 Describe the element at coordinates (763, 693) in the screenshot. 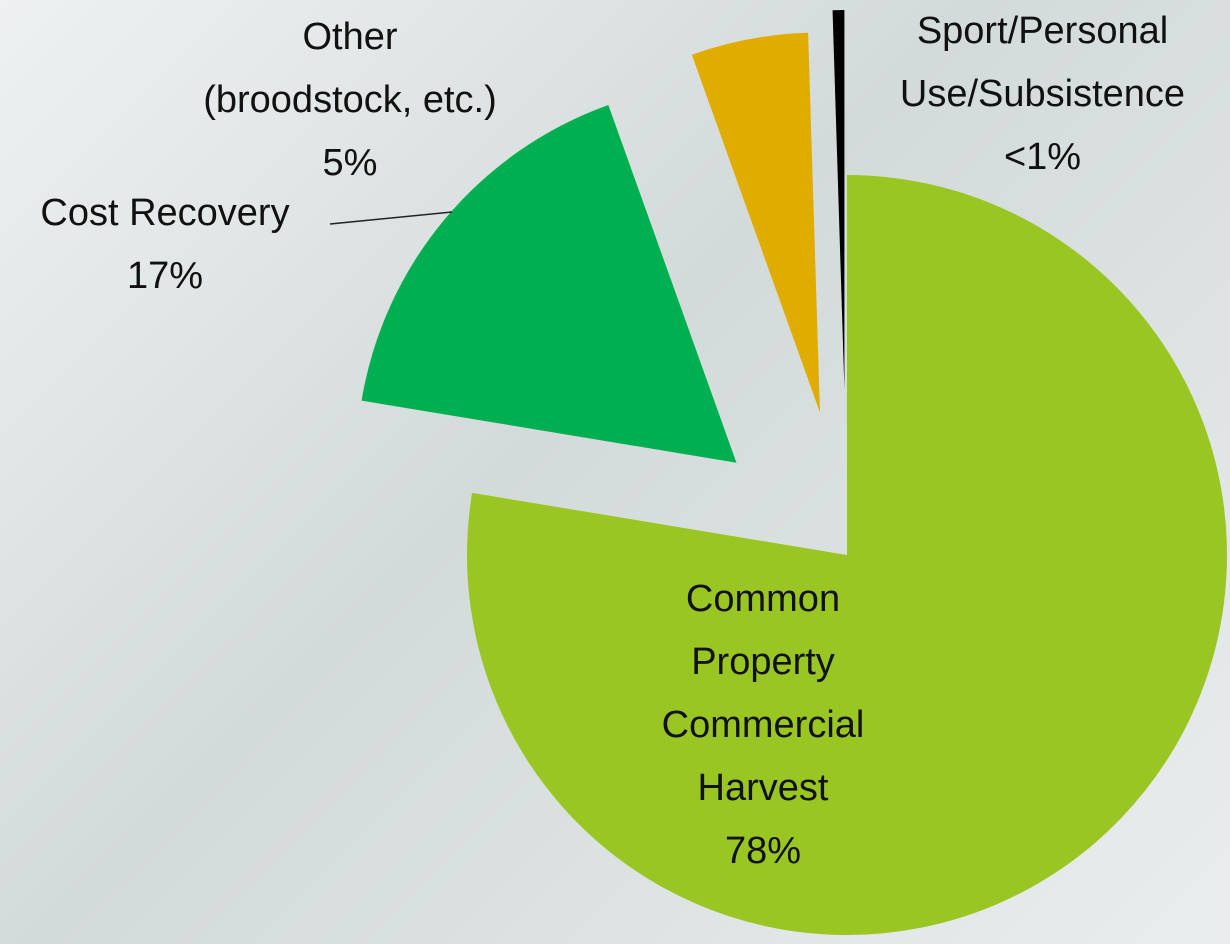

I see `category-name: Common Property Commercial Harvest` at that location.